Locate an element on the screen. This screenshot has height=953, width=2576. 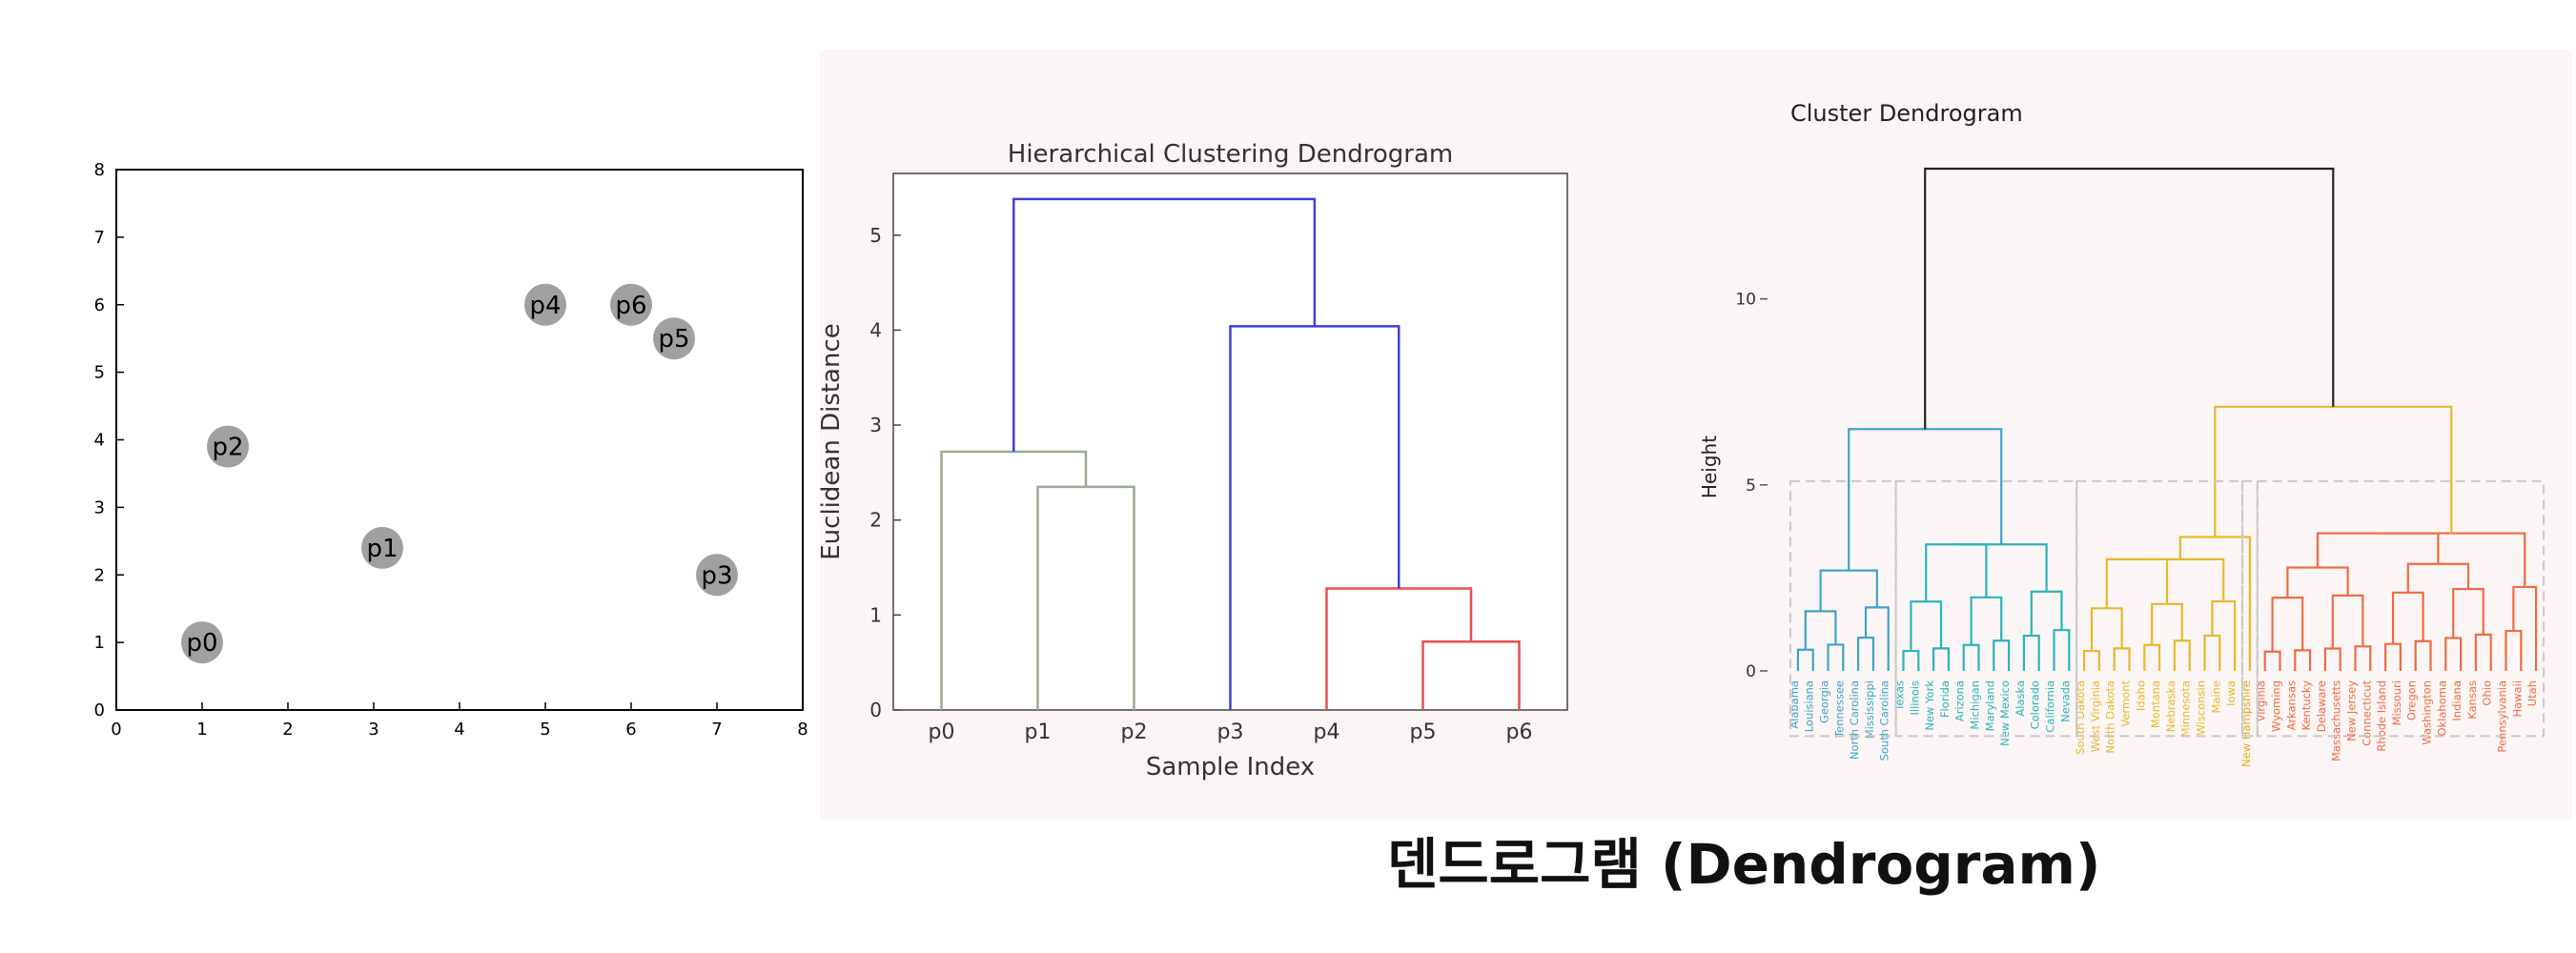
leaf-label: Maryland is located at coordinates (1989, 705).